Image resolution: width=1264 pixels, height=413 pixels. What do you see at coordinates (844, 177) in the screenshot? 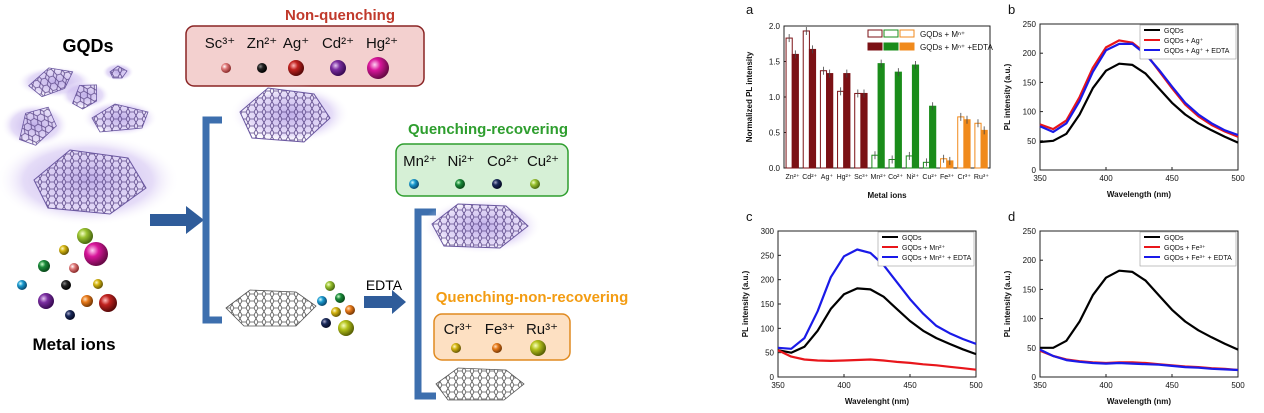
I see `xtick-label-a: Hg²⁺` at bounding box center [844, 177].